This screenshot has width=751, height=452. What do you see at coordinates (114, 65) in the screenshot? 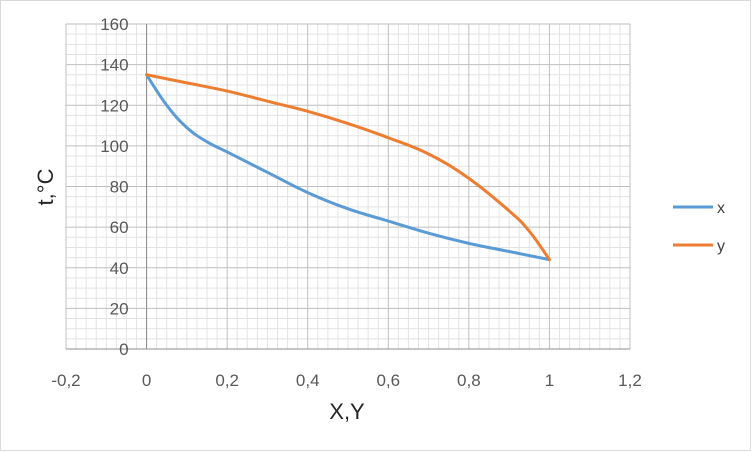
I see `y-tick-label: 140` at bounding box center [114, 65].